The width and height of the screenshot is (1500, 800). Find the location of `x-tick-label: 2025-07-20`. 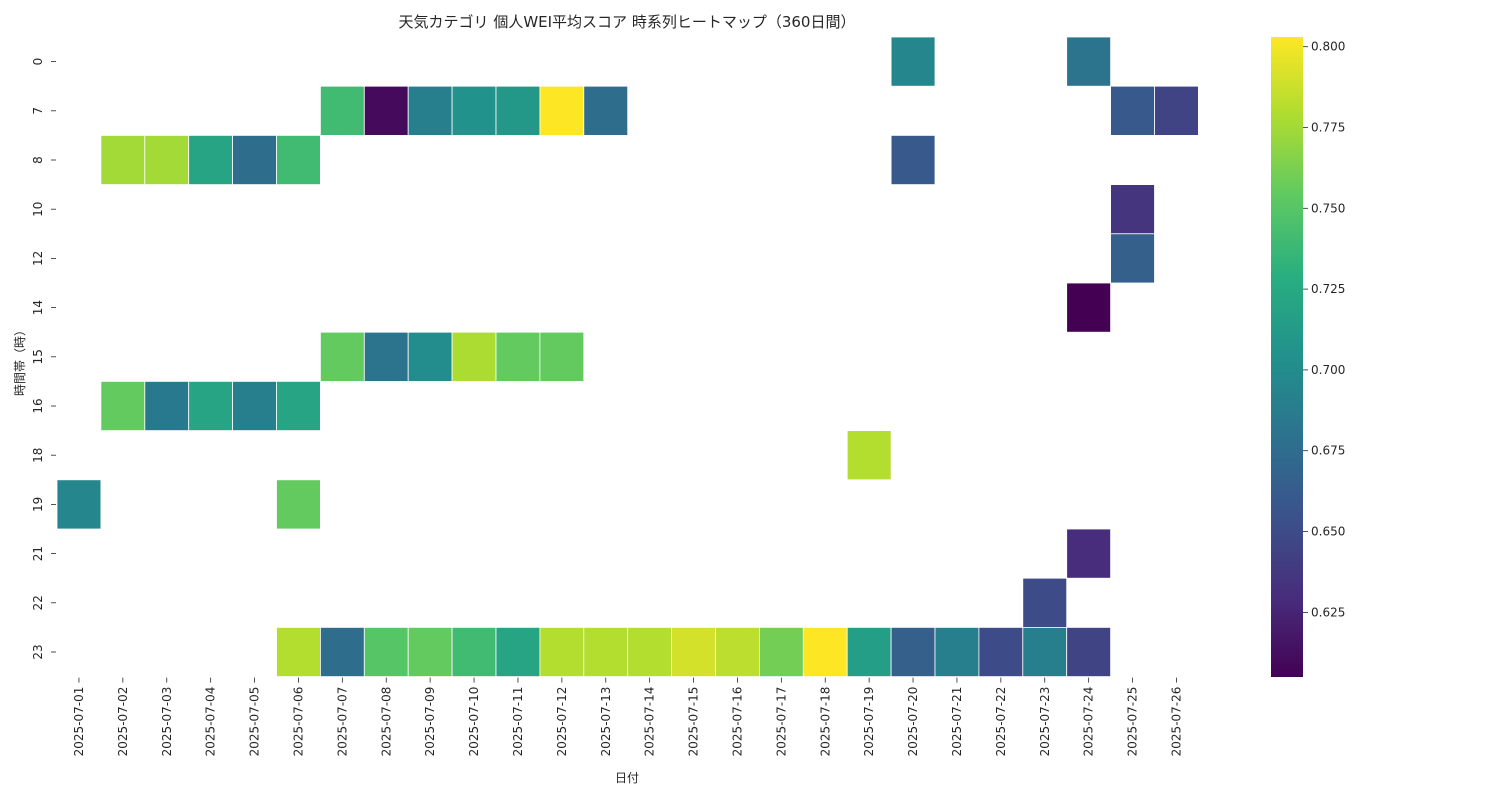

x-tick-label: 2025-07-20 is located at coordinates (913, 722).